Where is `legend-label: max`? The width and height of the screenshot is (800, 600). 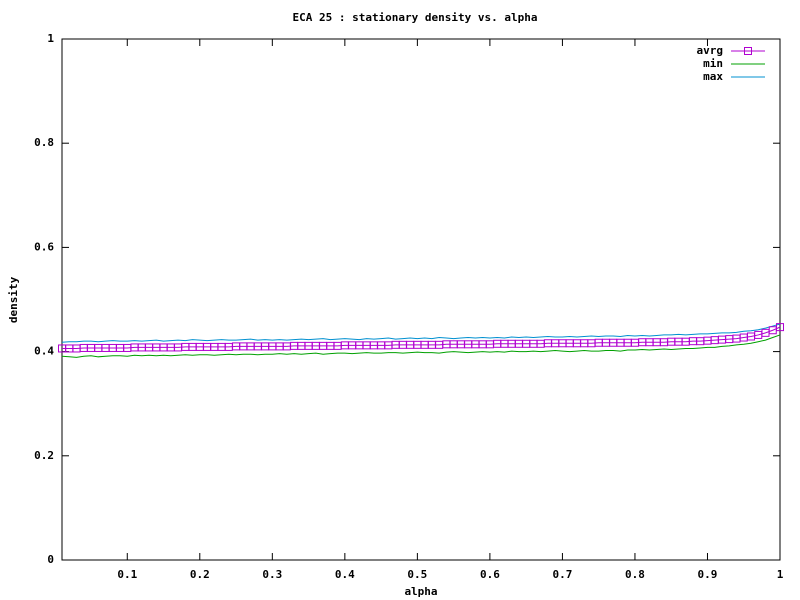
legend-label: max is located at coordinates (713, 76).